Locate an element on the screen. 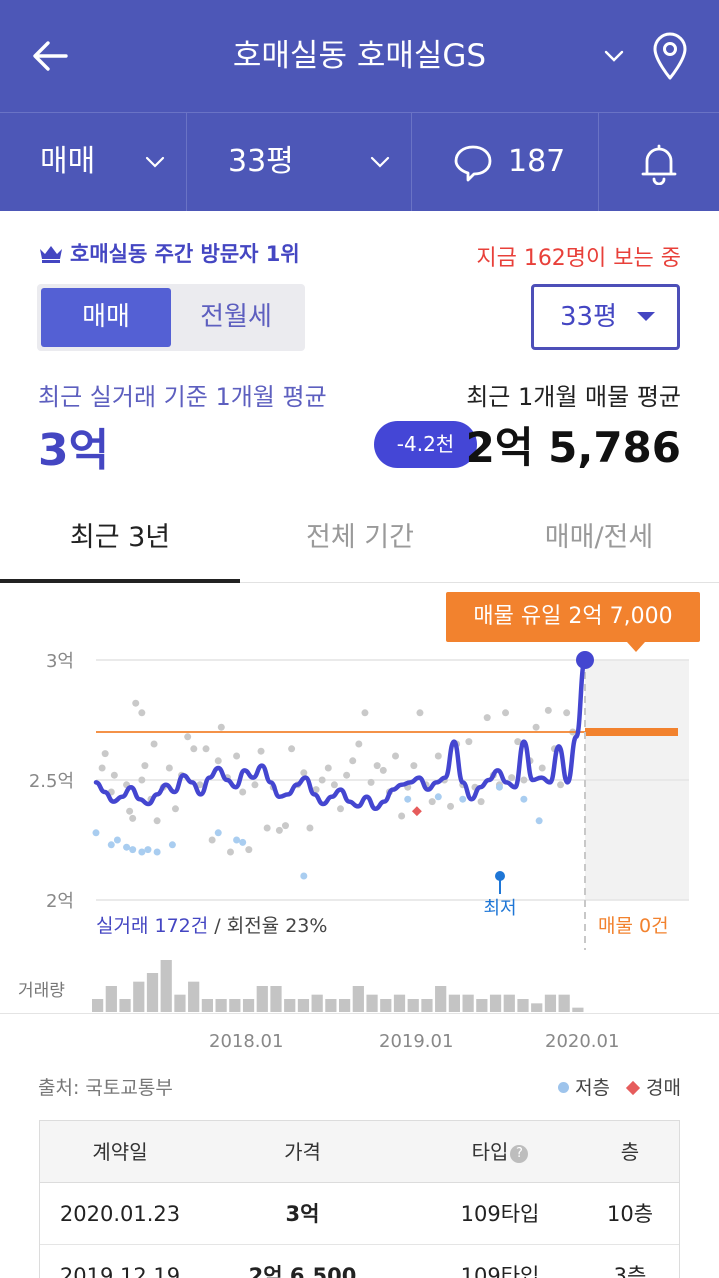  viewers-now: 지금 162명이 보는 중 is located at coordinates (578, 258).